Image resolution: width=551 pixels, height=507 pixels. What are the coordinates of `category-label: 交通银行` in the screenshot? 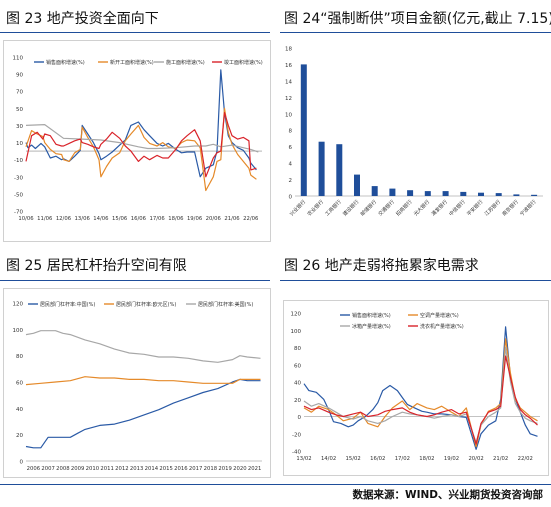 It's located at (386, 207).